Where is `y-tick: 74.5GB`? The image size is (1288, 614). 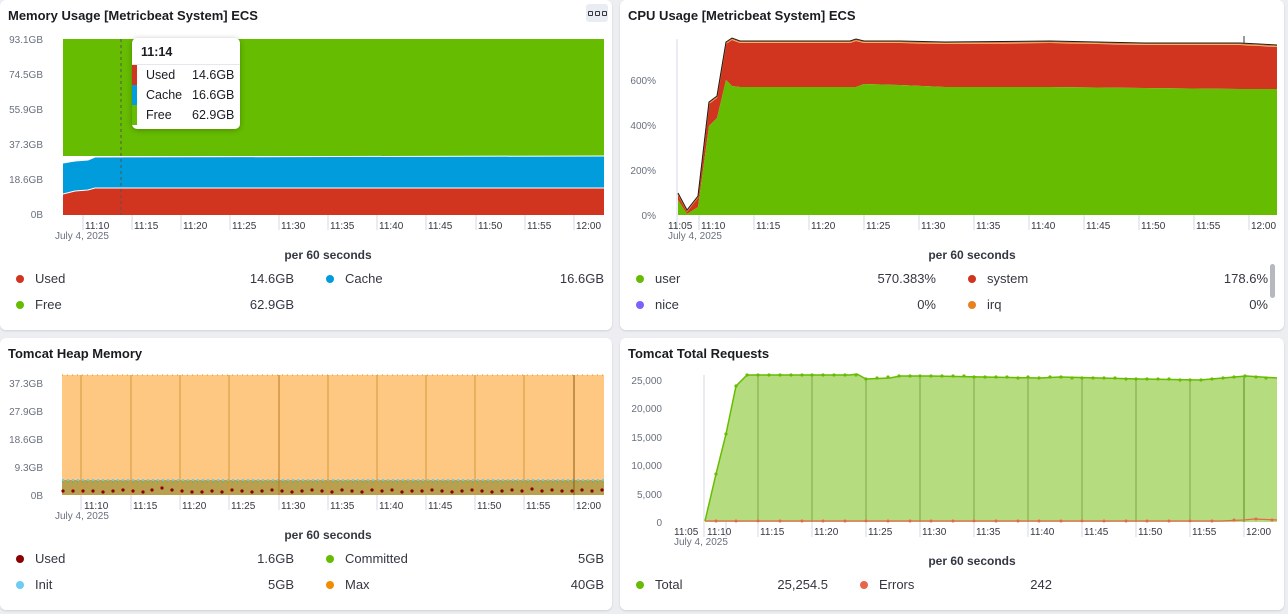 y-tick: 74.5GB is located at coordinates (26, 75).